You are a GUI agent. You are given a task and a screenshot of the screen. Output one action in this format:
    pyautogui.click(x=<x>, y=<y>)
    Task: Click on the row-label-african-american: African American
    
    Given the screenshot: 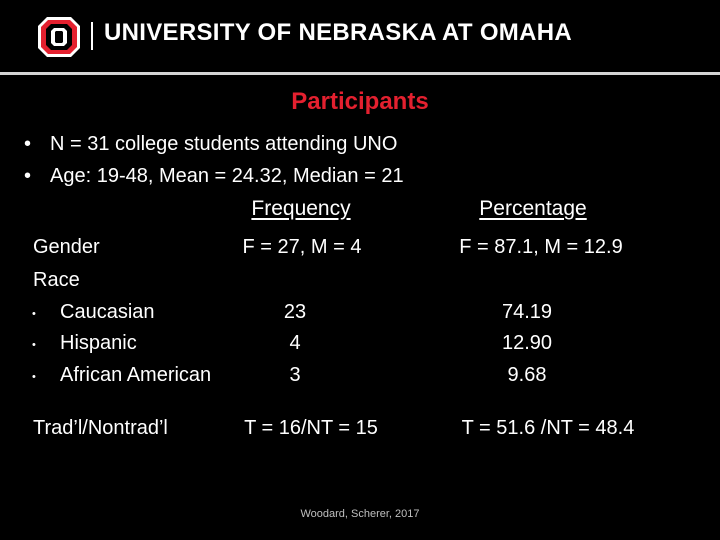 What is the action you would take?
    pyautogui.click(x=136, y=375)
    